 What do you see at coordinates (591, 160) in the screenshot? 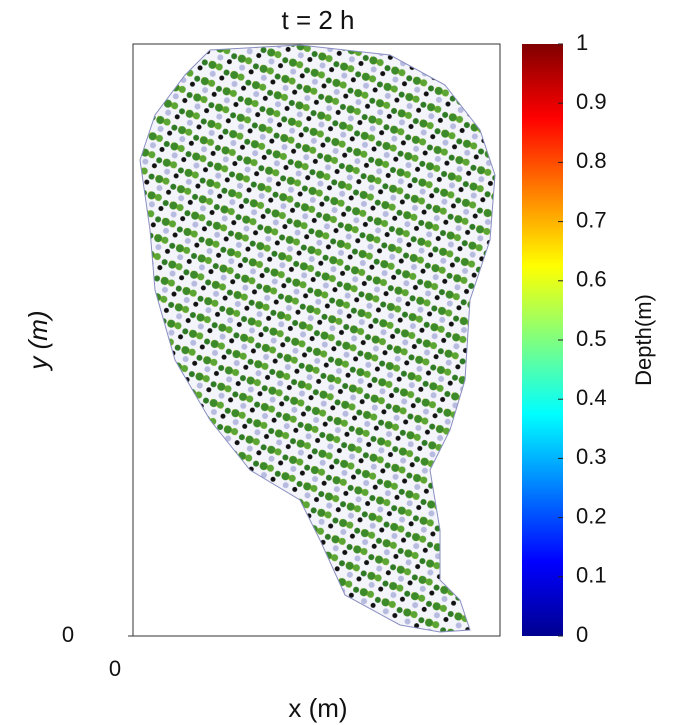
I see `colorbar-tick-label: 0.8` at bounding box center [591, 160].